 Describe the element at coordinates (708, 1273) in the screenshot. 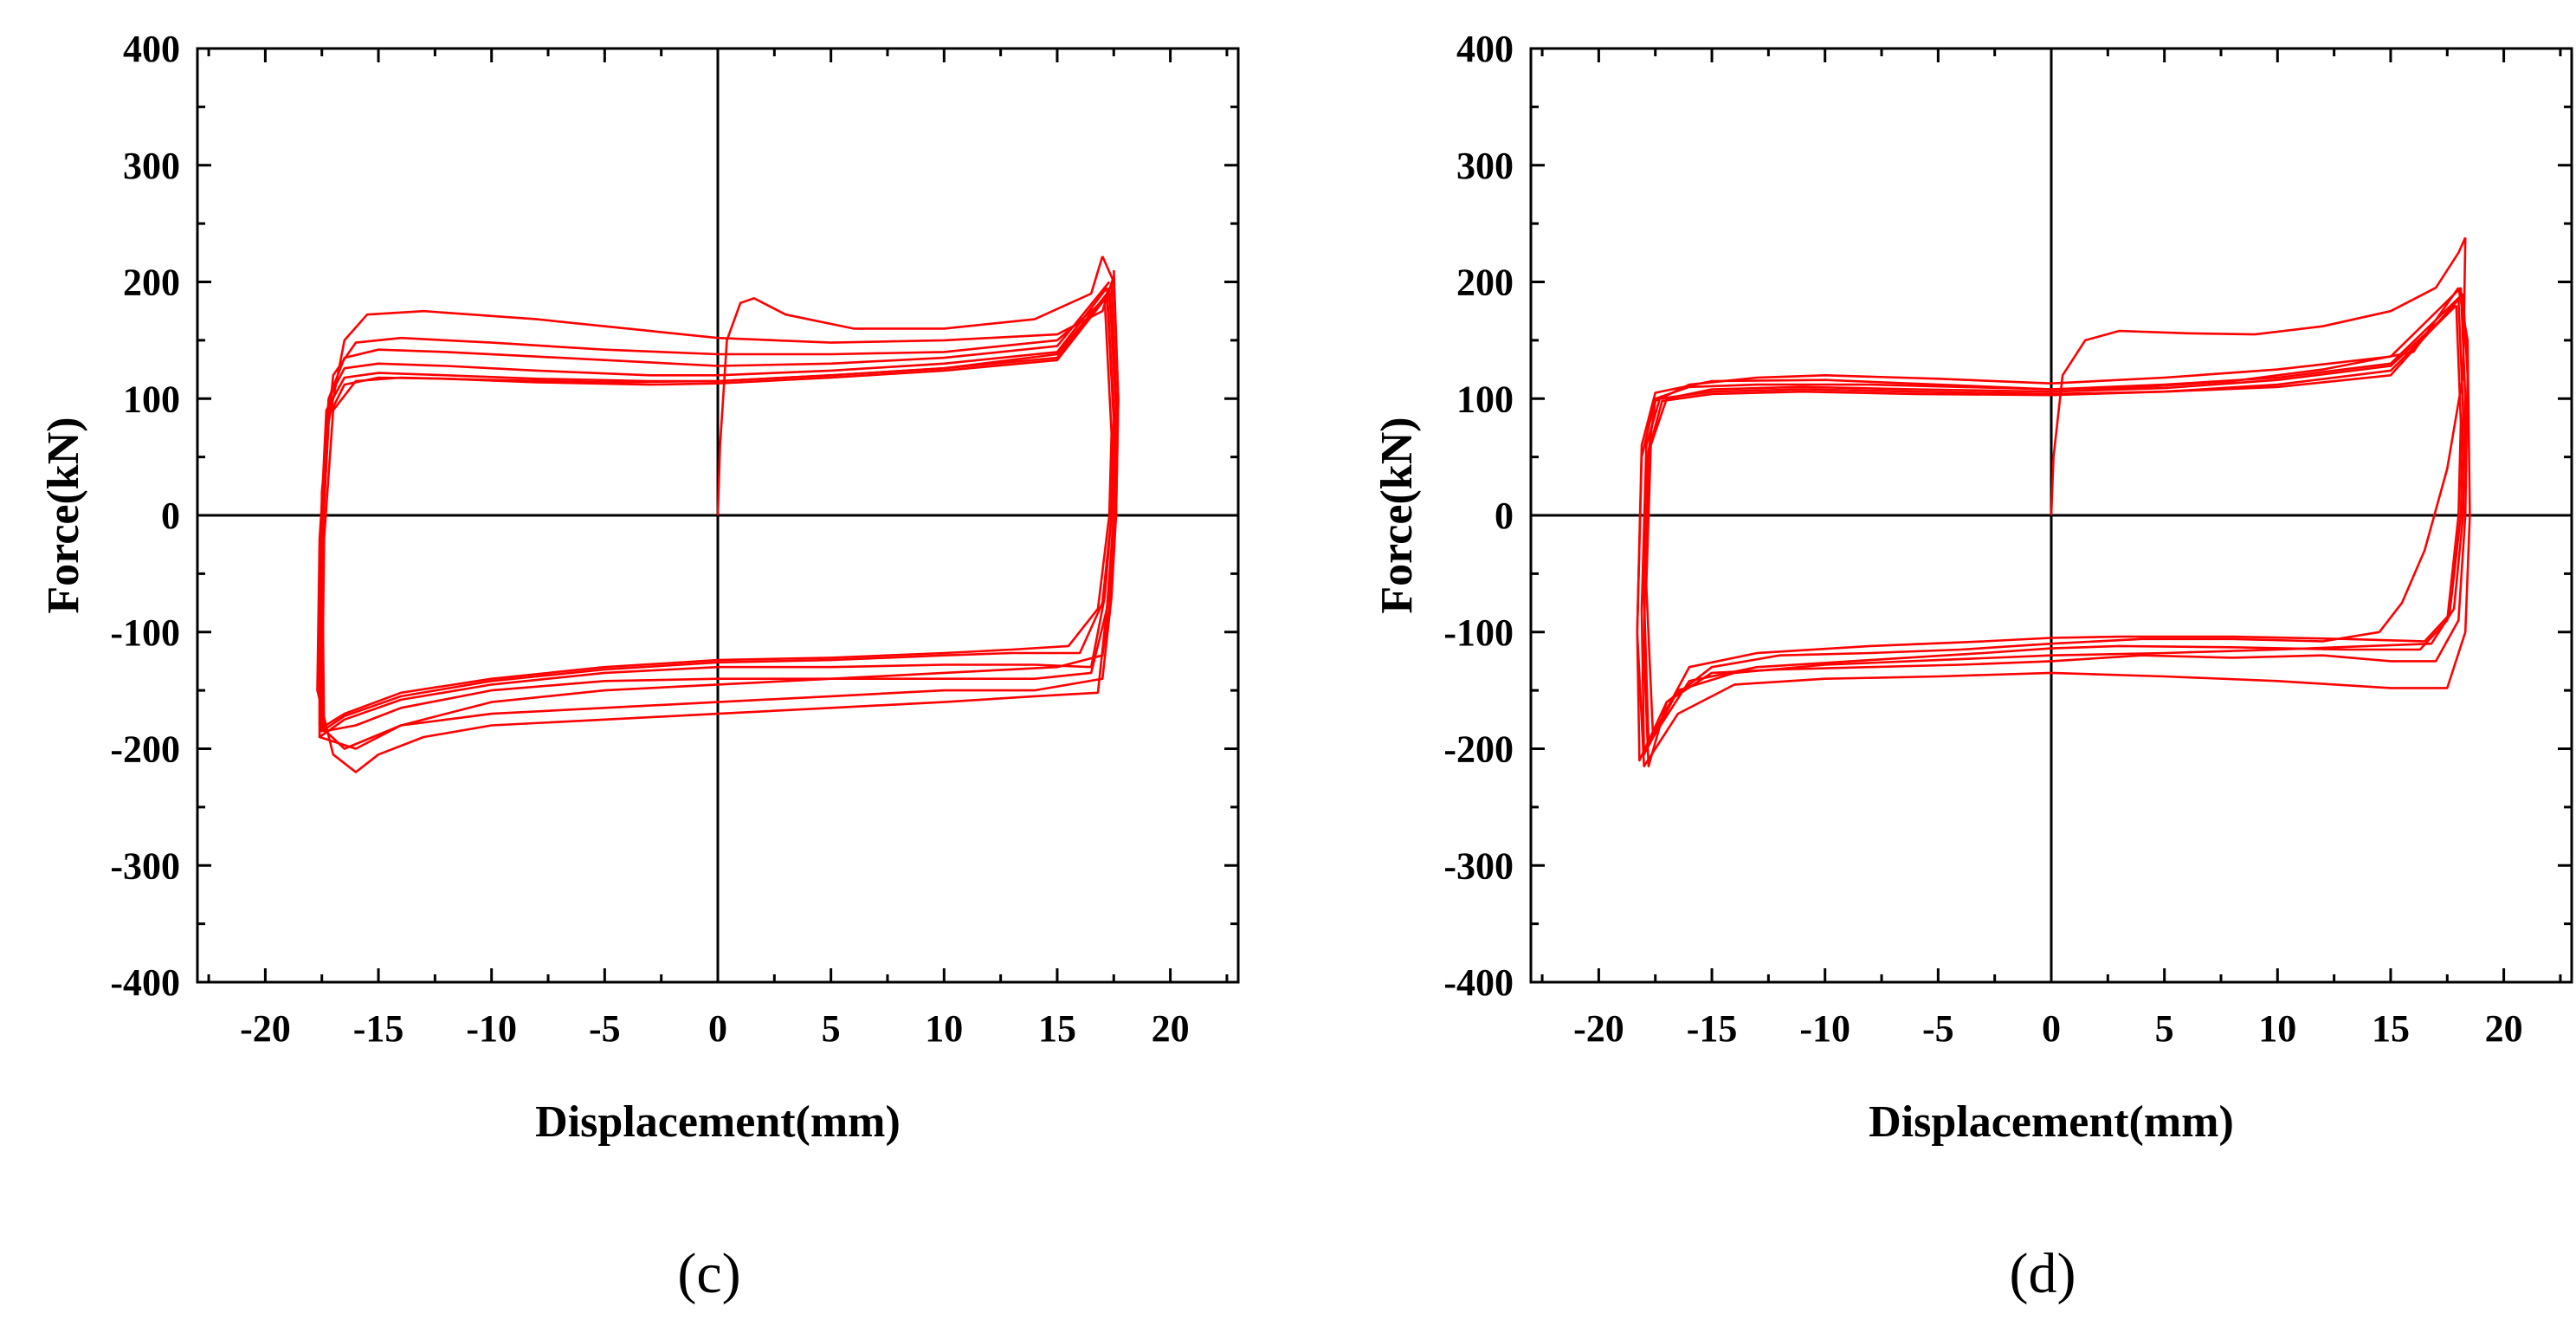

I see `panel-label: (c)` at that location.